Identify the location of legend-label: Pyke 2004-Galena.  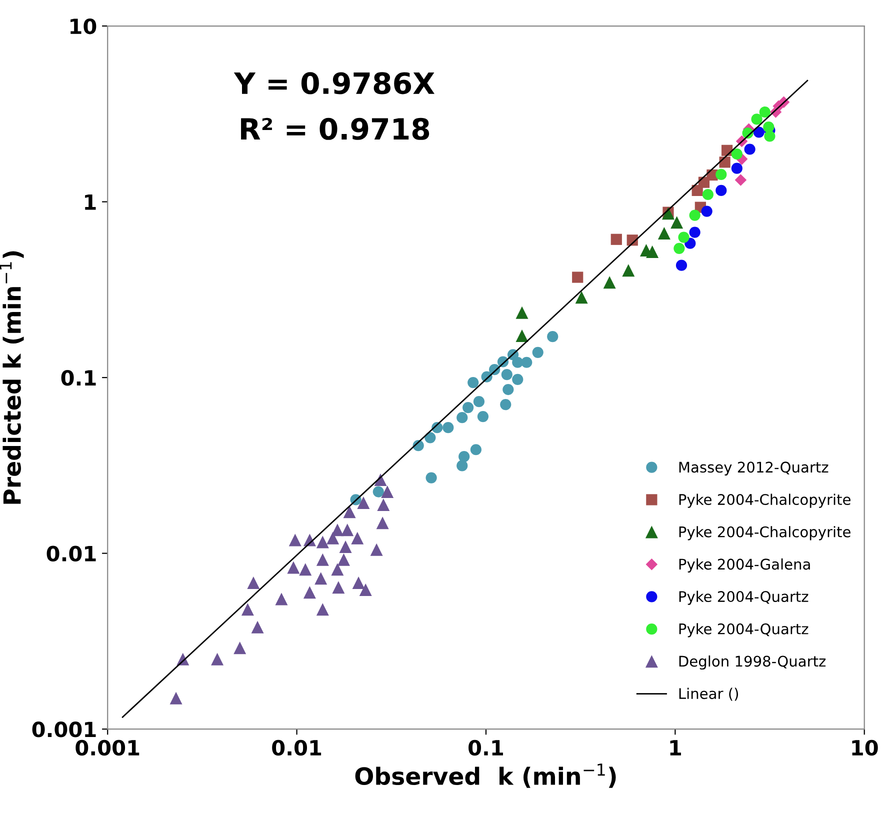
(744, 565).